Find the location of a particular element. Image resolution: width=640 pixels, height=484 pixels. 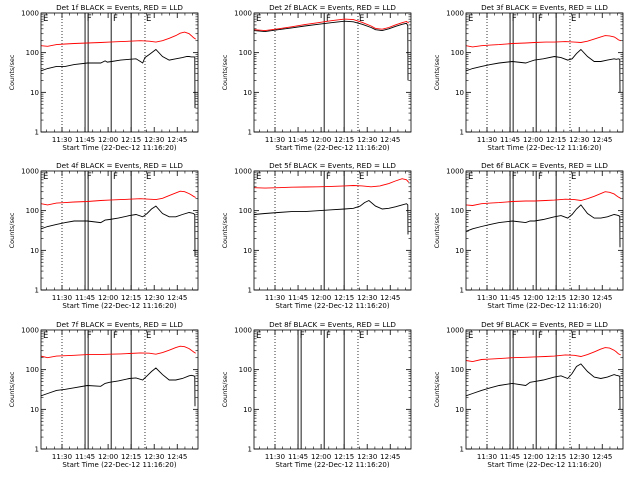

chart-title: Det 4f BLACK = Events, RED = LLD is located at coordinates (119, 165).